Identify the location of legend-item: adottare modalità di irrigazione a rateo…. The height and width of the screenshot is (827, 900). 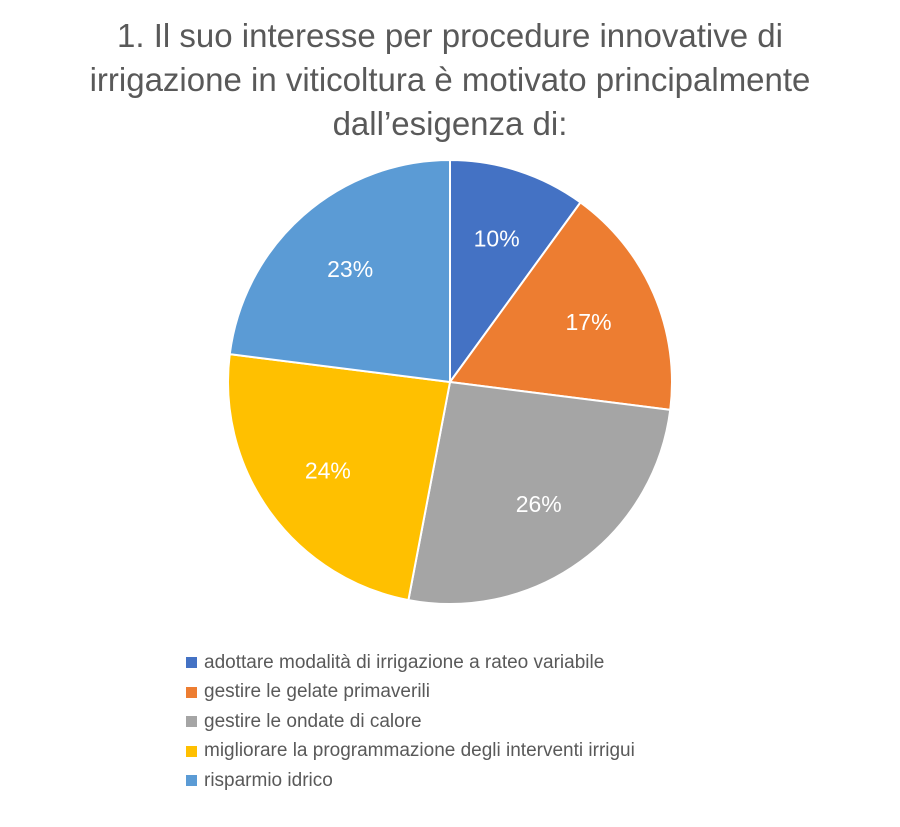
(410, 663).